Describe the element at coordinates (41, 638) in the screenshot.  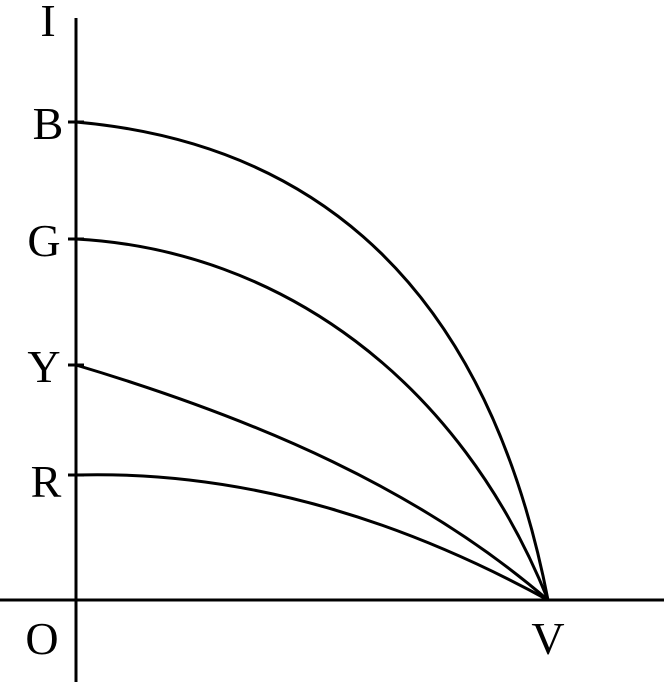
I see `origin-label: O` at that location.